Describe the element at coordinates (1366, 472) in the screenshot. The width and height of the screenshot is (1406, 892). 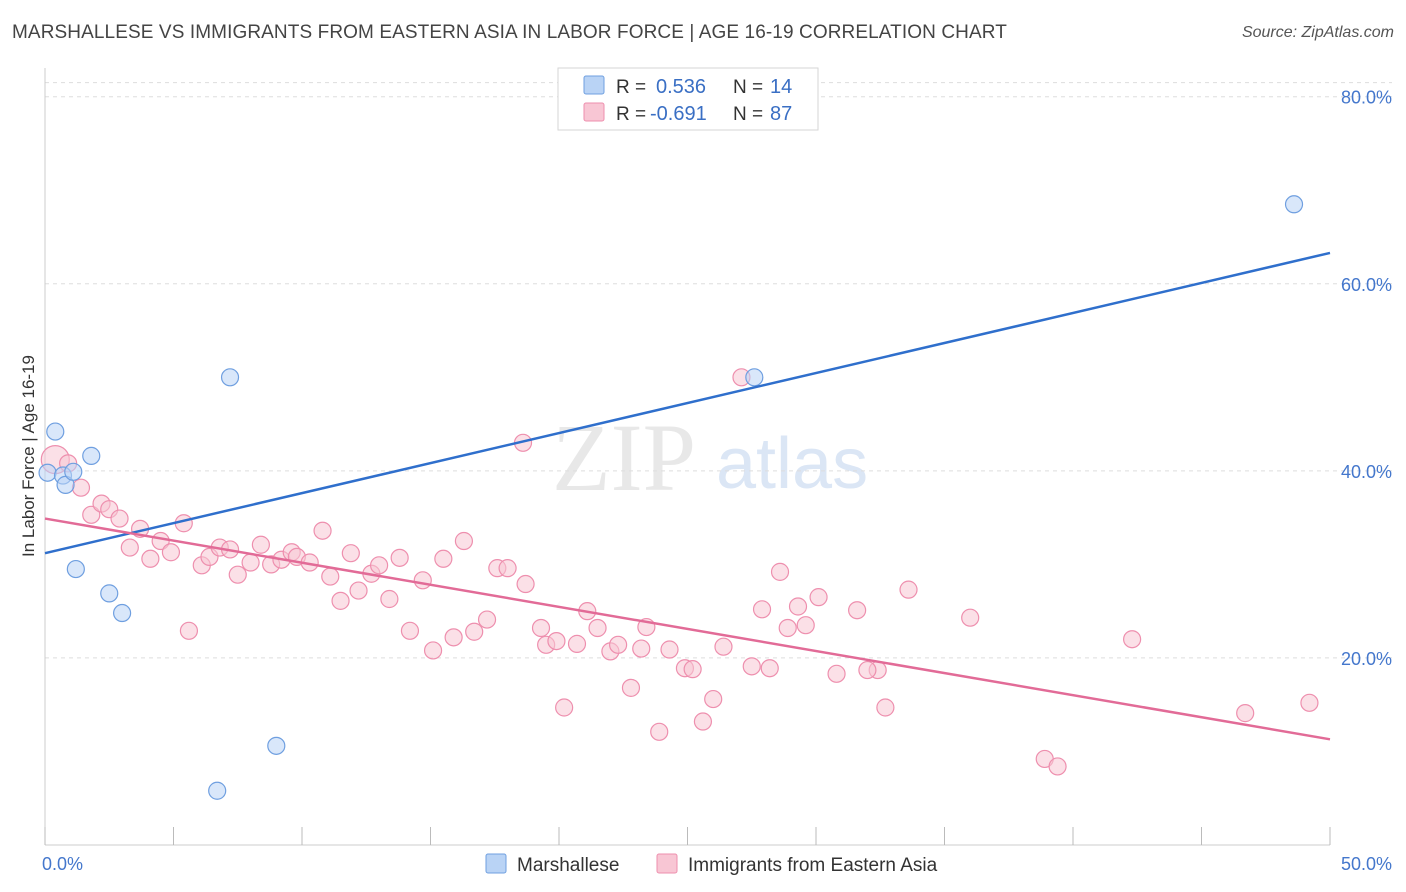
I see `y-tick-label-1: 40.0%` at that location.